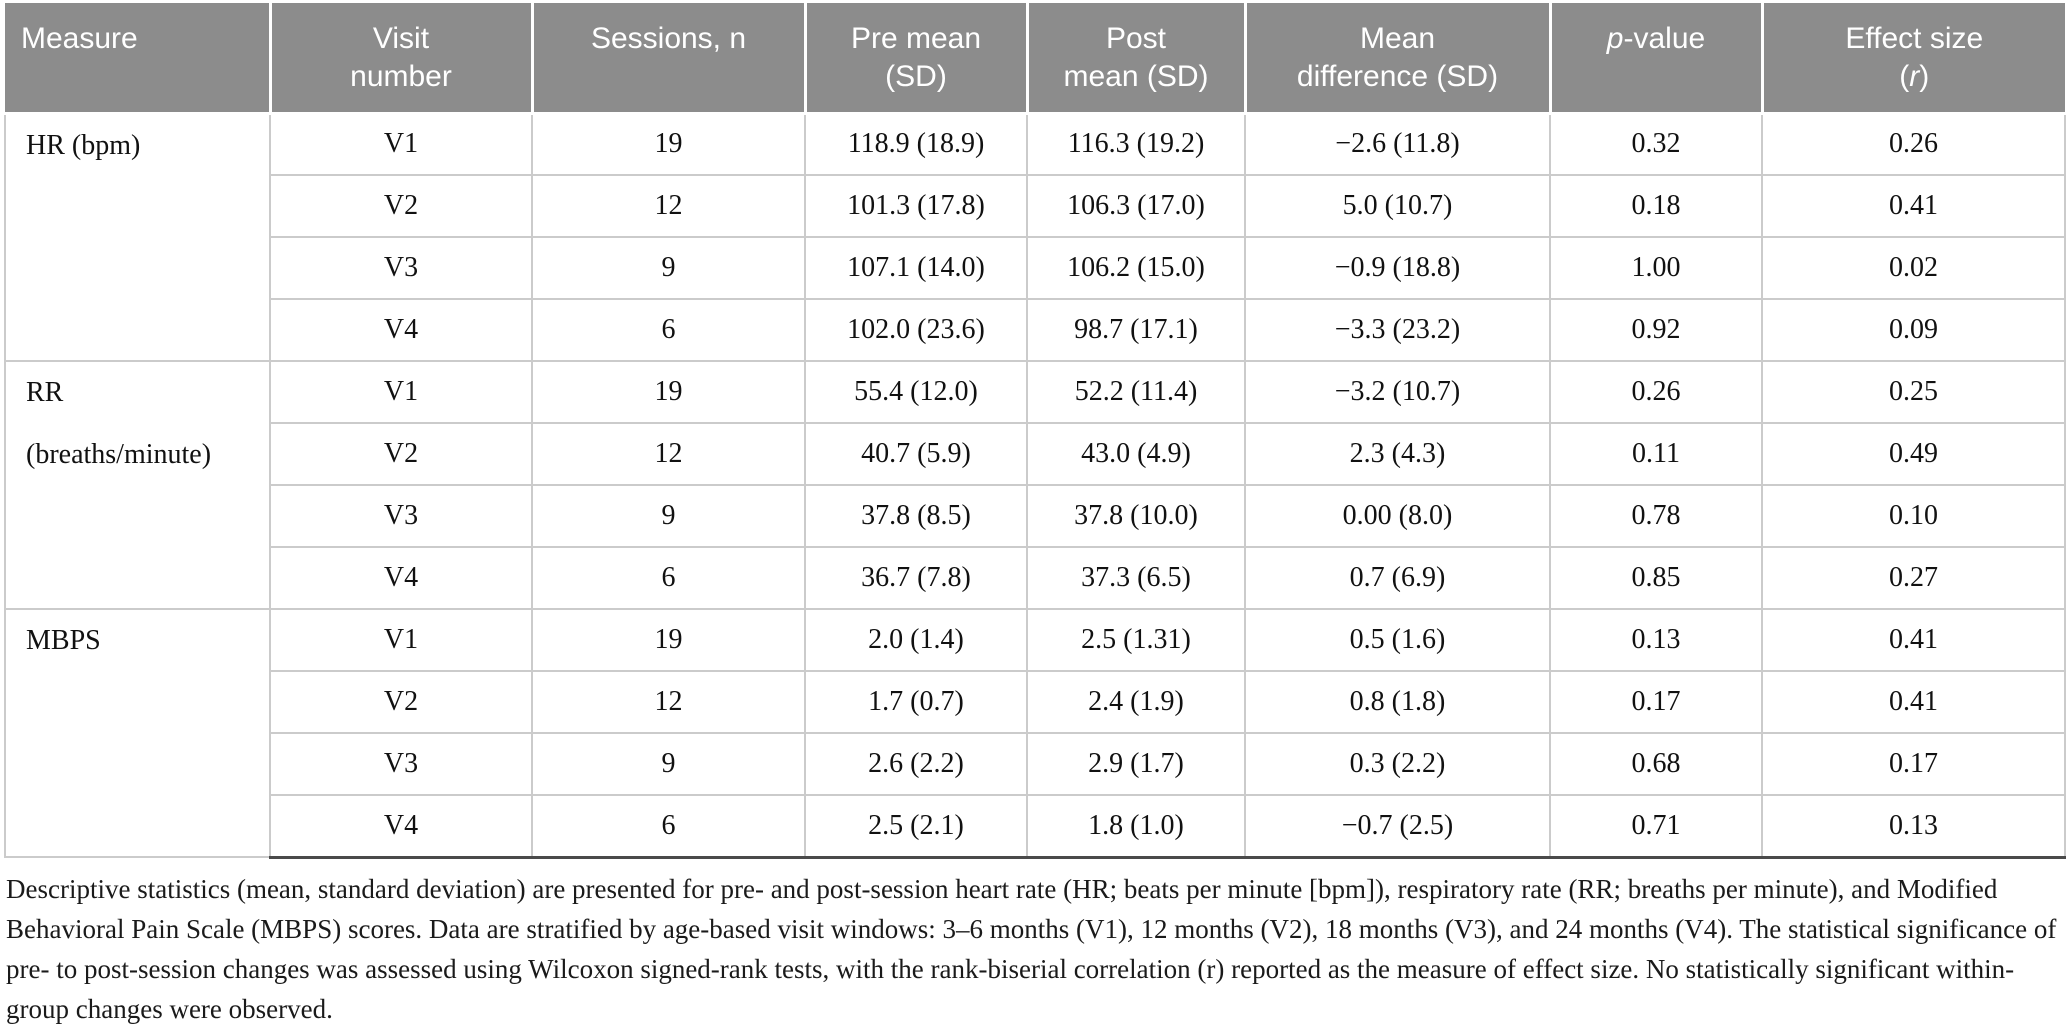 This screenshot has height=1029, width=2068. Describe the element at coordinates (137, 485) in the screenshot. I see `measure-cell: RR (breaths/minute)` at that location.